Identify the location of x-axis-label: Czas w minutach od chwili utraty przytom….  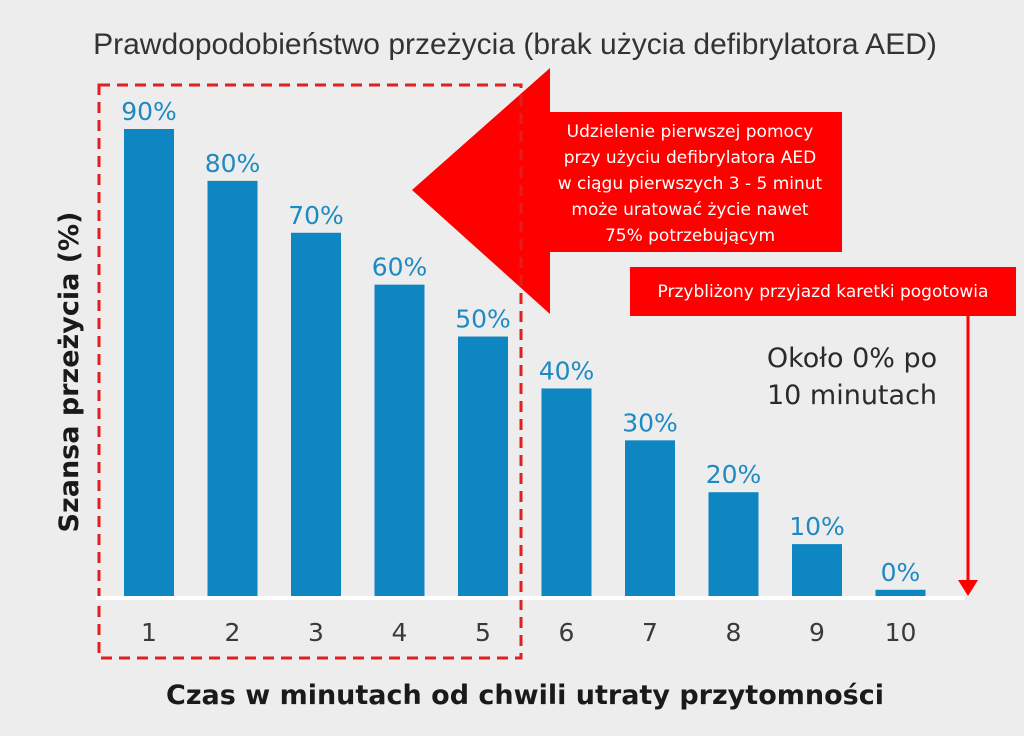
(525, 695).